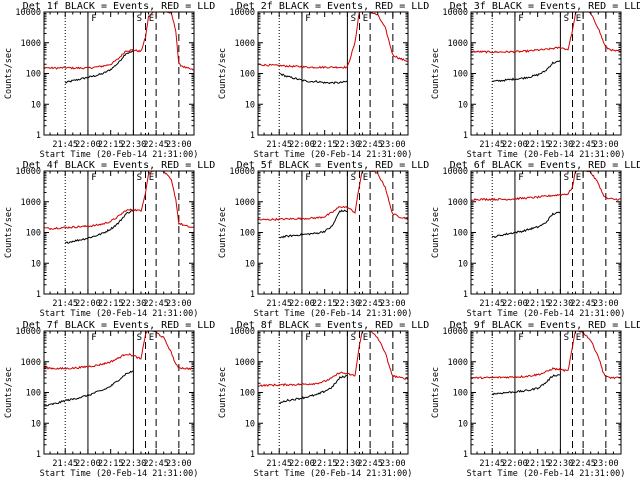 This screenshot has width=640, height=480. I want to click on panel-title: Det 3f BLACK = Events, RED = LLD, so click(545, 6).